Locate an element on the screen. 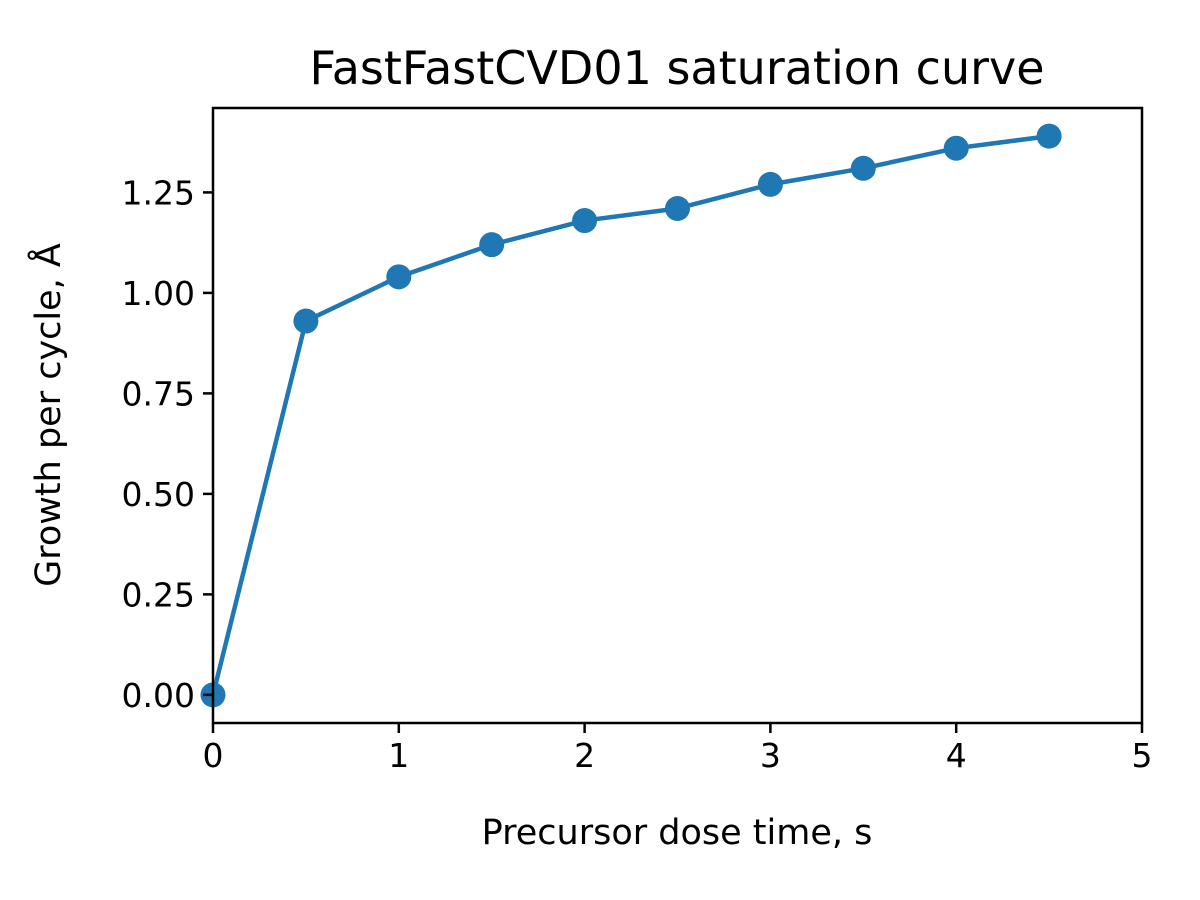  y-axis-label: Growth per cycle, Å is located at coordinates (47, 415).